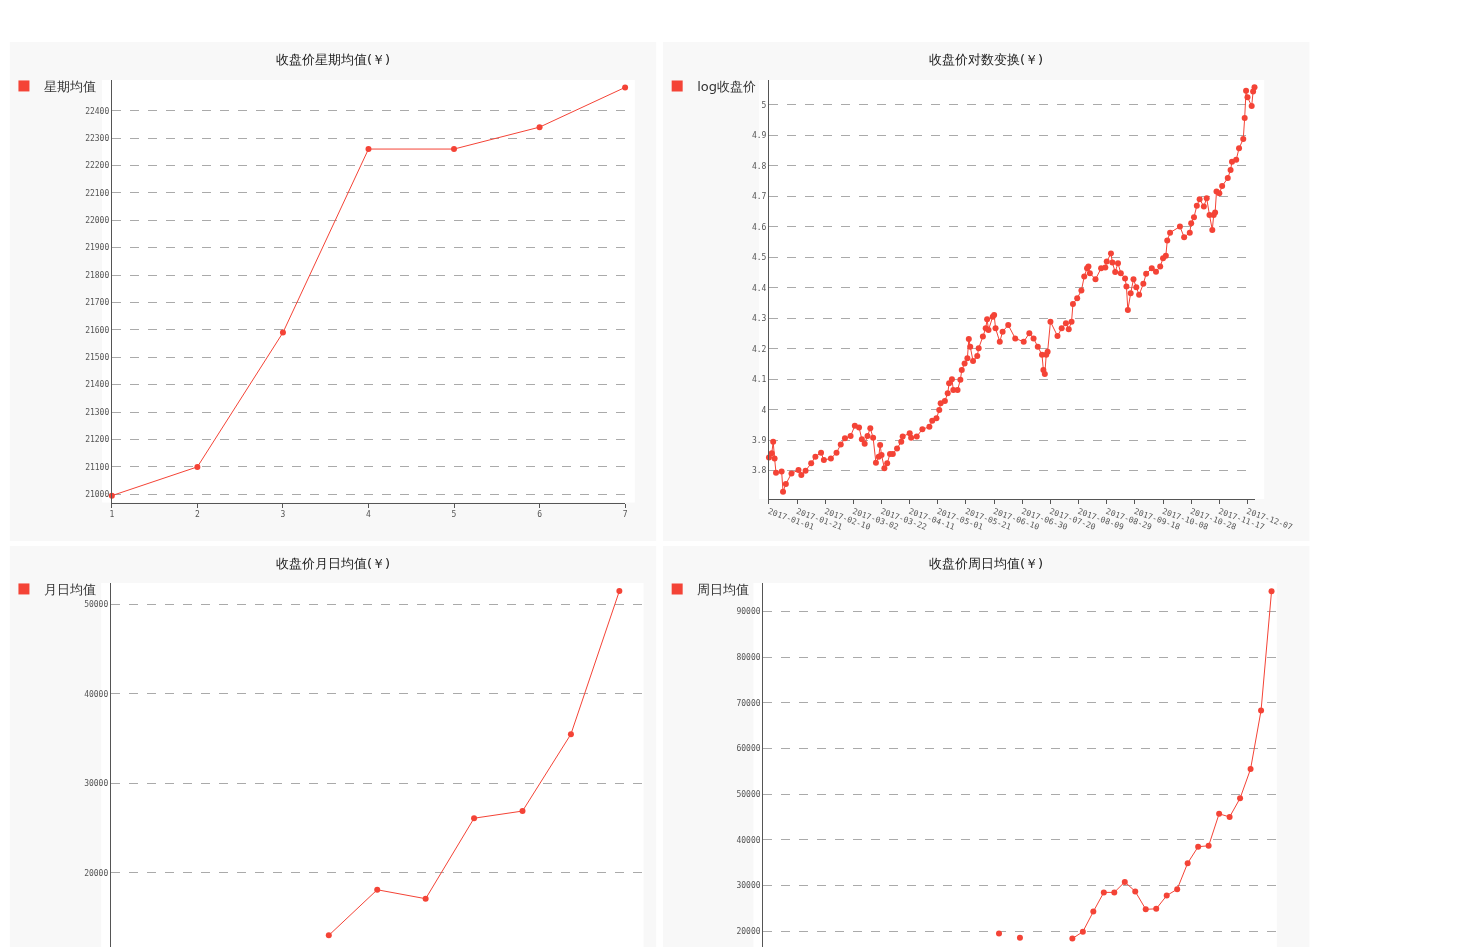 The width and height of the screenshot is (1468, 947). Describe the element at coordinates (97, 467) in the screenshot. I see `y-tick-label: 21100` at that location.